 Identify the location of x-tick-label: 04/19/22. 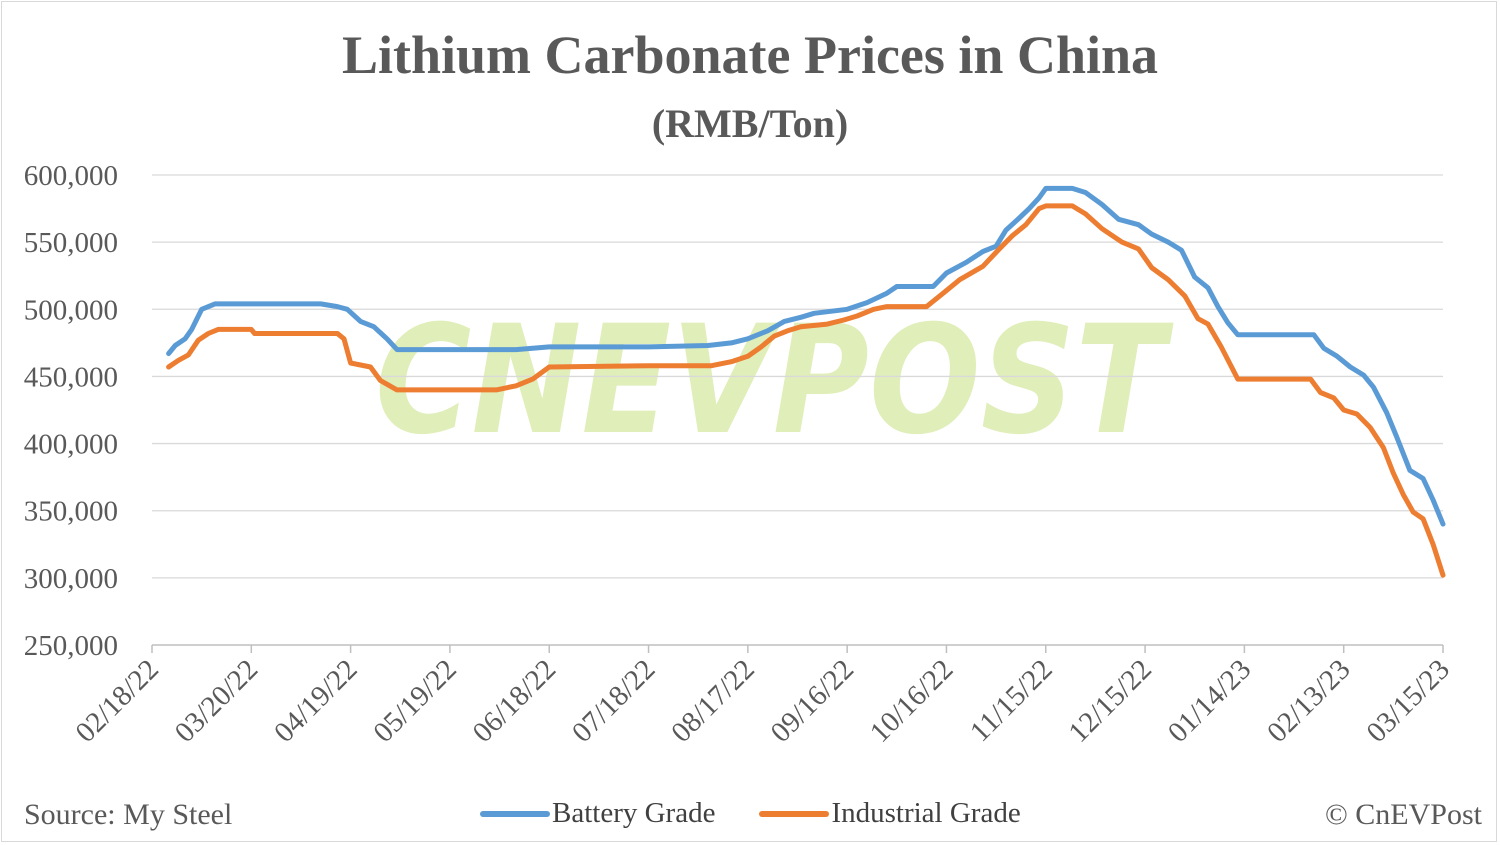
(316, 701).